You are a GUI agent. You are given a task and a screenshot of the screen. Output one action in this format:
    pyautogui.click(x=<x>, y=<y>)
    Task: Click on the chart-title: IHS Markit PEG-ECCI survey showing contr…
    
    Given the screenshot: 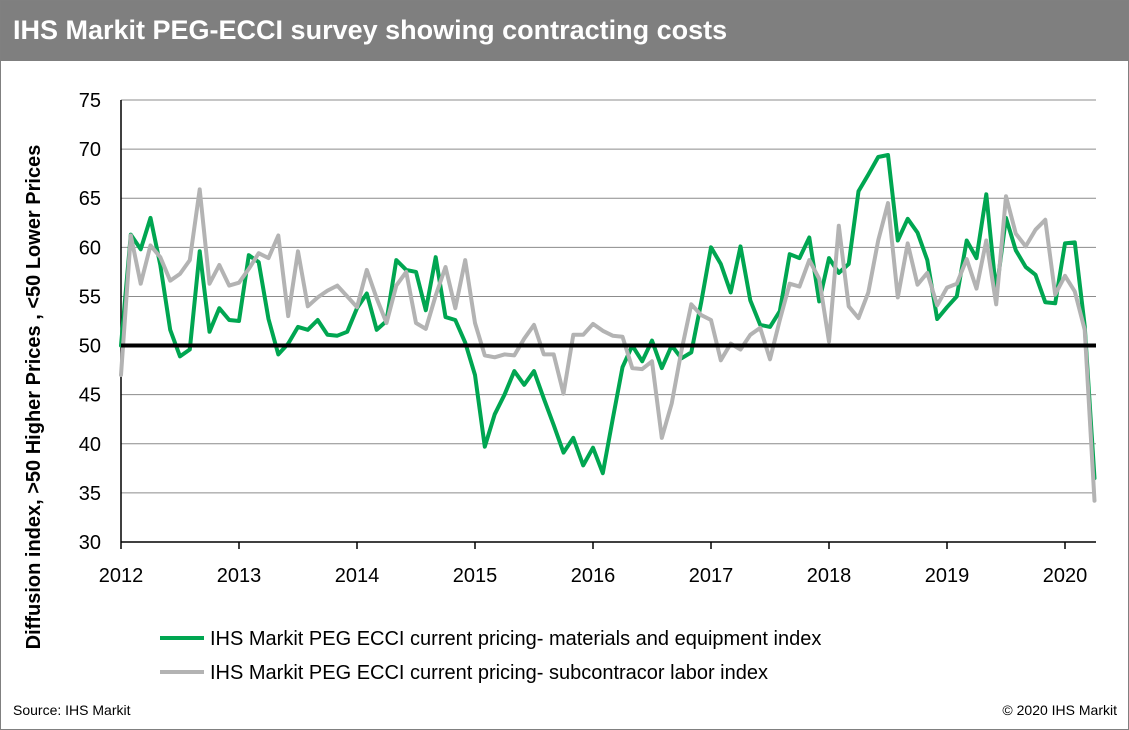 What is the action you would take?
    pyautogui.click(x=370, y=30)
    